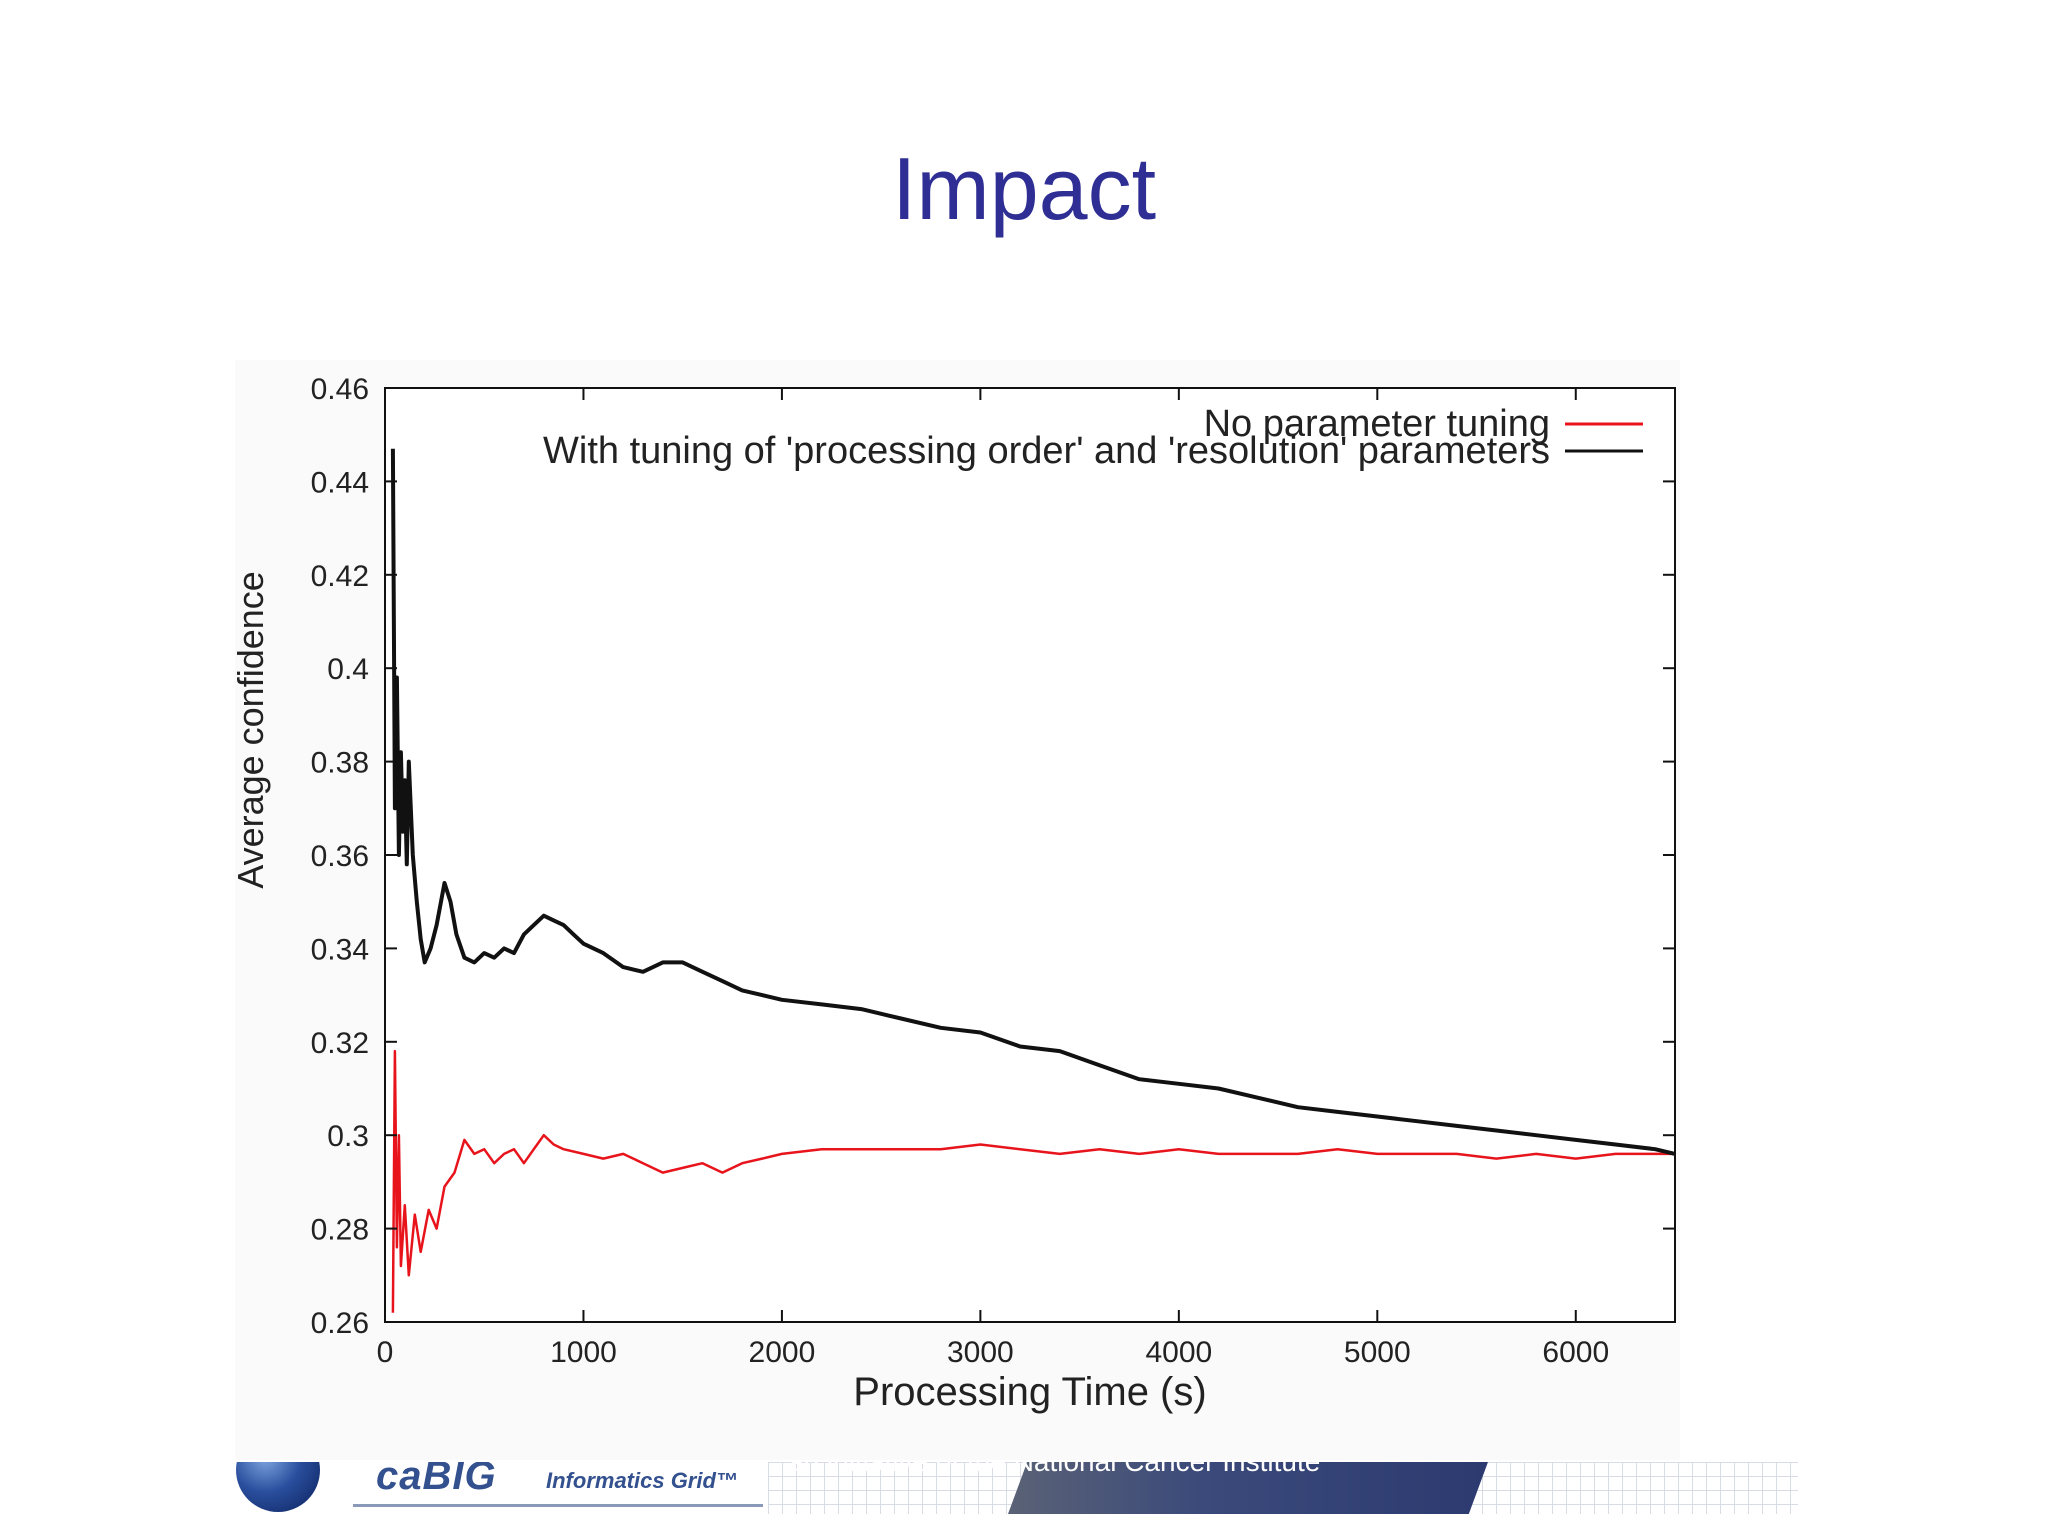 The height and width of the screenshot is (1536, 2048). I want to click on x-tick-label: 4000, so click(1178, 1352).